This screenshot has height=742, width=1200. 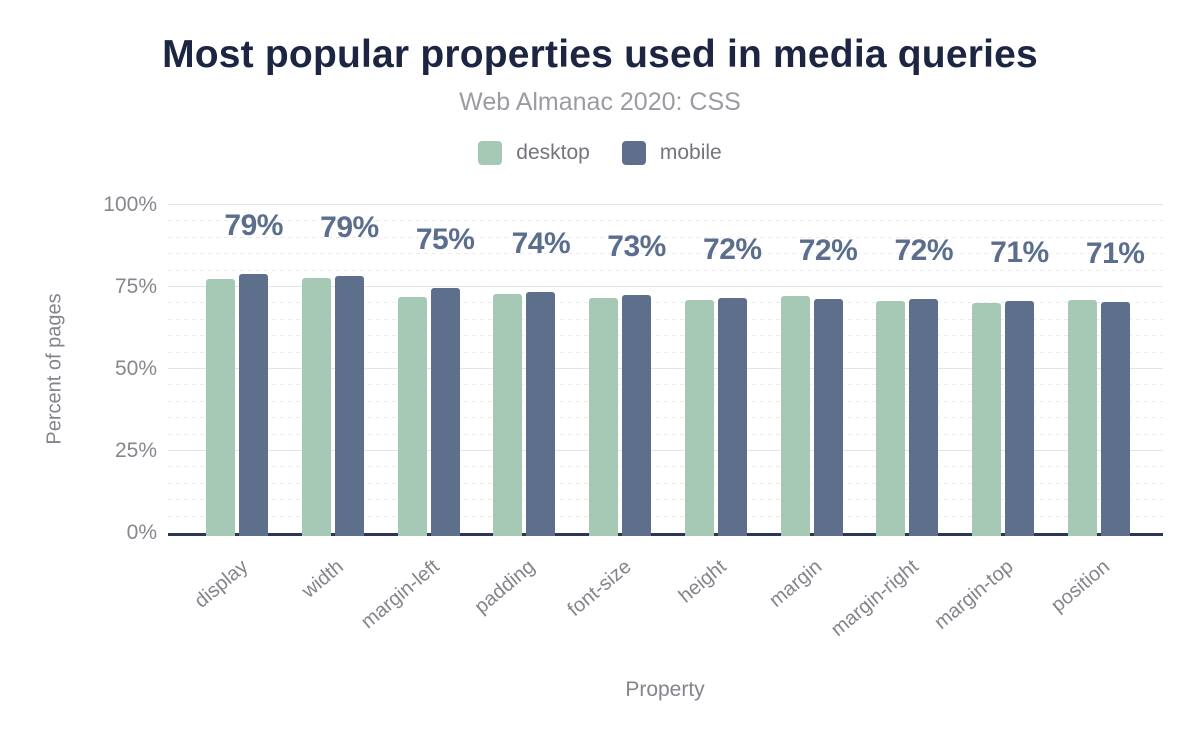 I want to click on legend-label-desktop: desktop, so click(x=553, y=152).